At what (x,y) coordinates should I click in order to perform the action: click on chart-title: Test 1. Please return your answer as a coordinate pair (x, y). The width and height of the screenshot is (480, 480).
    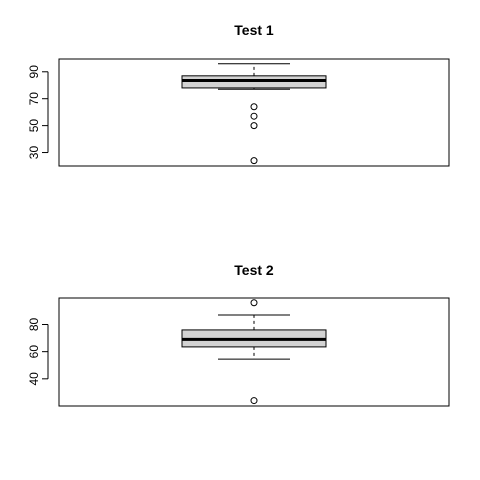
    Looking at the image, I should click on (254, 30).